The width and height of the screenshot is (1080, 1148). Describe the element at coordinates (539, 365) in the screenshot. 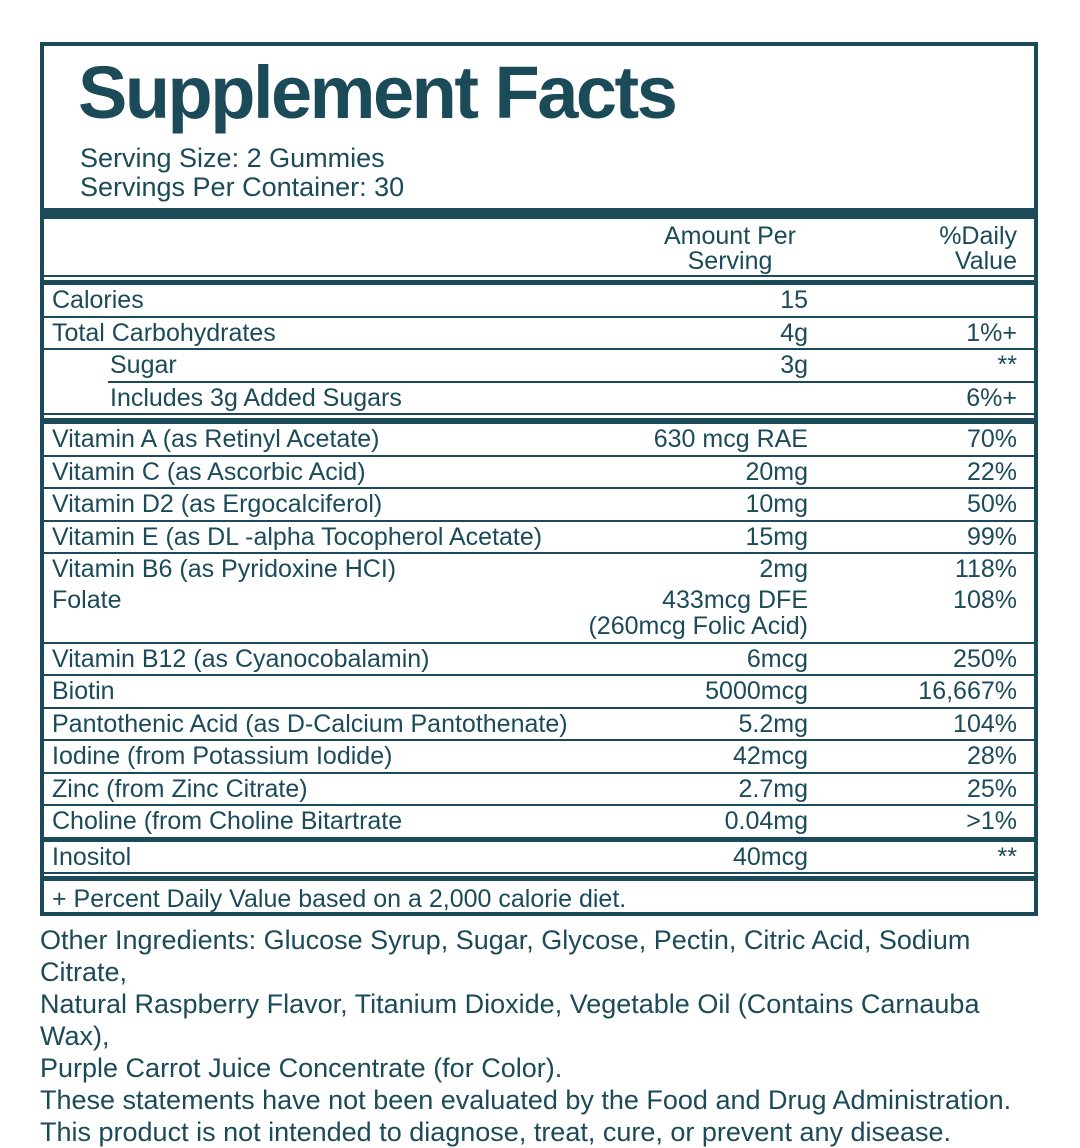

I see `nutrient-row: Sugar 3g **` at that location.